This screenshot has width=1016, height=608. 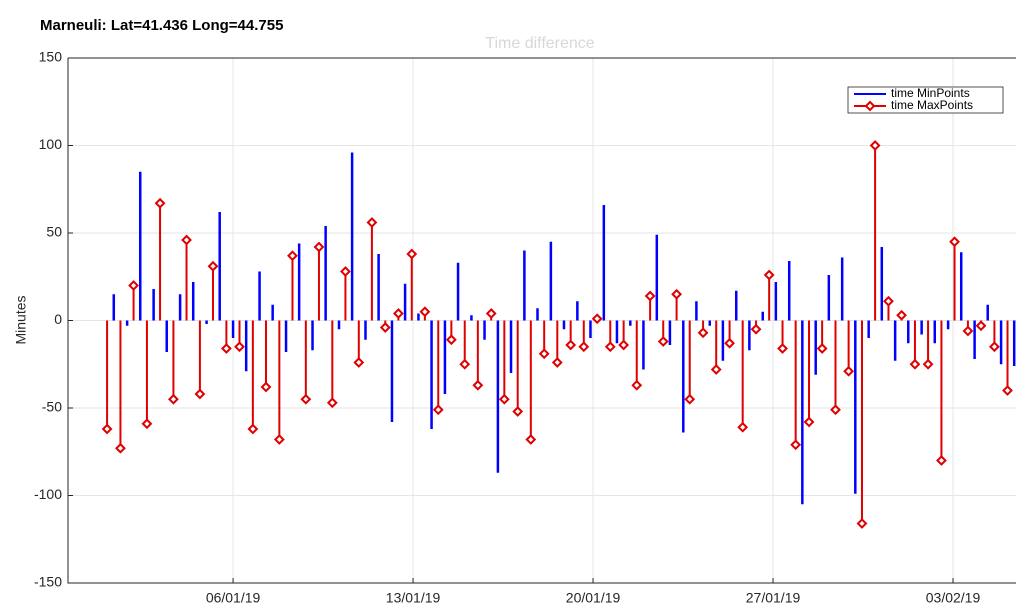 What do you see at coordinates (413, 598) in the screenshot?
I see `x-tick-label: 13/01/19` at bounding box center [413, 598].